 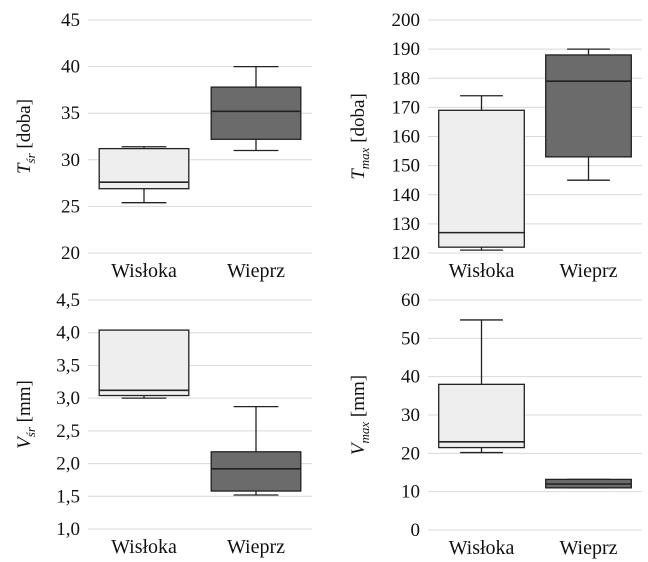 I want to click on y-tick-label: 120, so click(x=406, y=253).